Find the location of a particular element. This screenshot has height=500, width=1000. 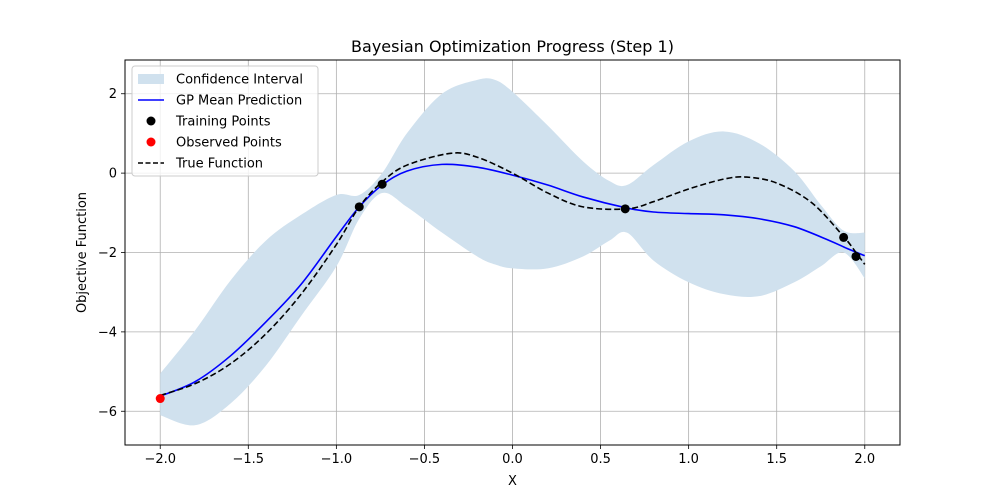

legend-swatch-observed is located at coordinates (151, 142).